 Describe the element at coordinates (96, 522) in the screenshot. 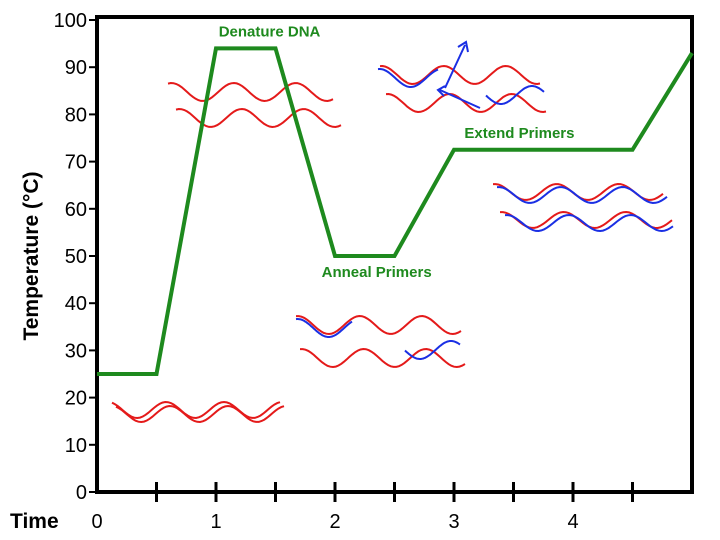

I see `x-tick-label: 0` at that location.